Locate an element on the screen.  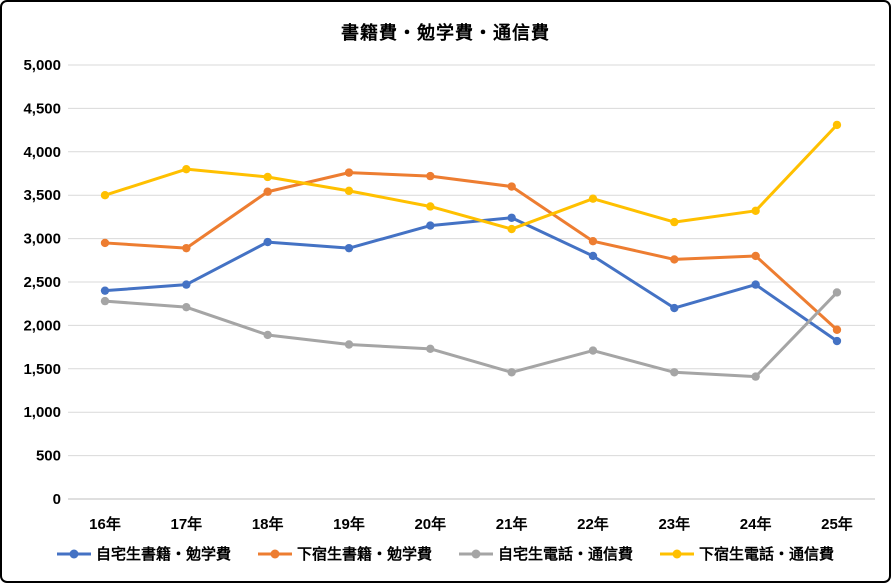
legend-item-3: 下宿生電話・通信費 is located at coordinates (747, 553).